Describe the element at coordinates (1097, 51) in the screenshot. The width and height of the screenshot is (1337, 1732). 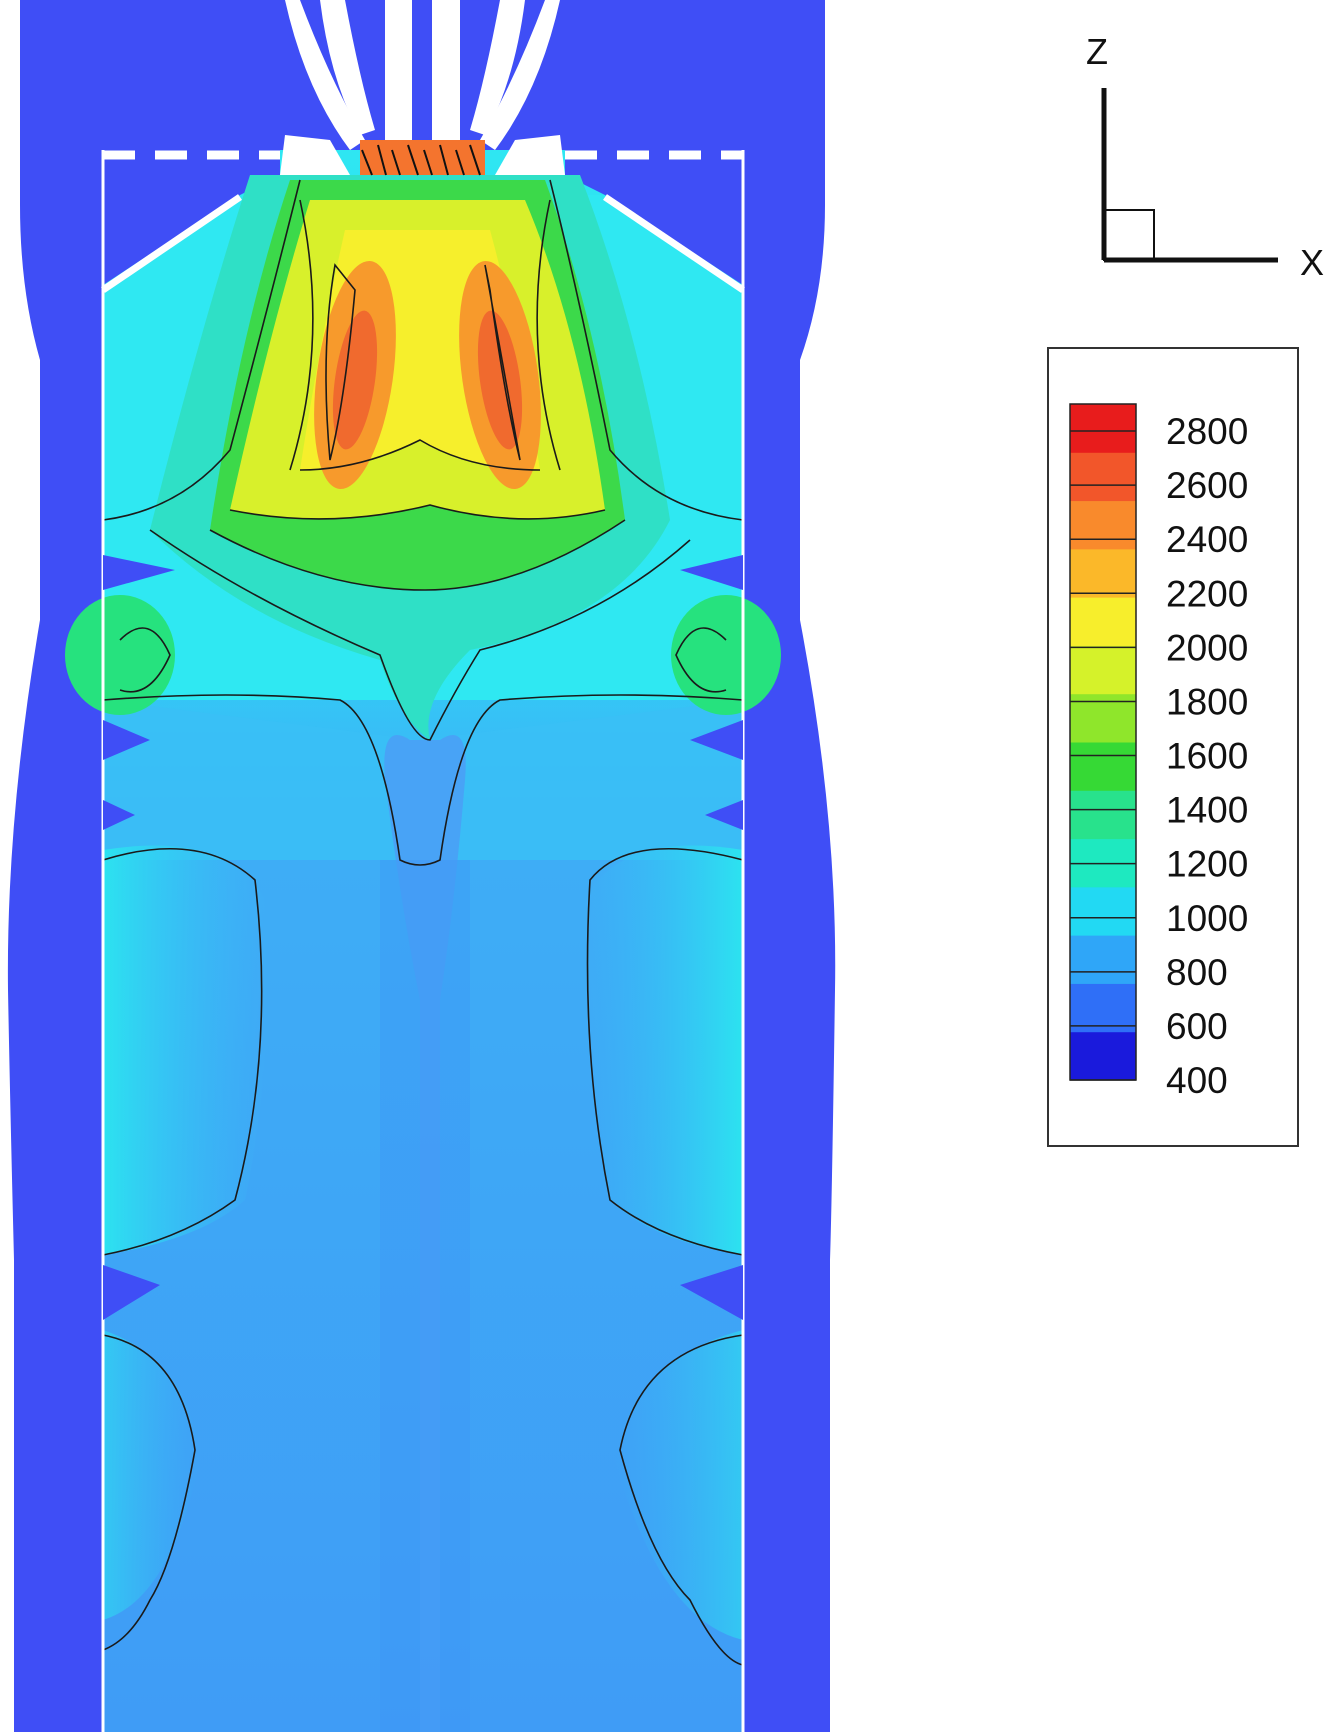
I see `z-axis-label: Z` at that location.